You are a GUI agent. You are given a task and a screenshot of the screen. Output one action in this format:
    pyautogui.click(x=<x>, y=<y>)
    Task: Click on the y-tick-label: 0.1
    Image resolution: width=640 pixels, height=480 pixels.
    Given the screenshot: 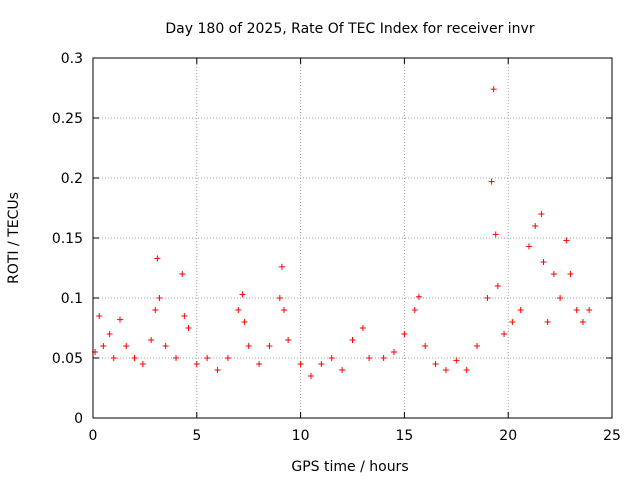 What is the action you would take?
    pyautogui.click(x=72, y=299)
    